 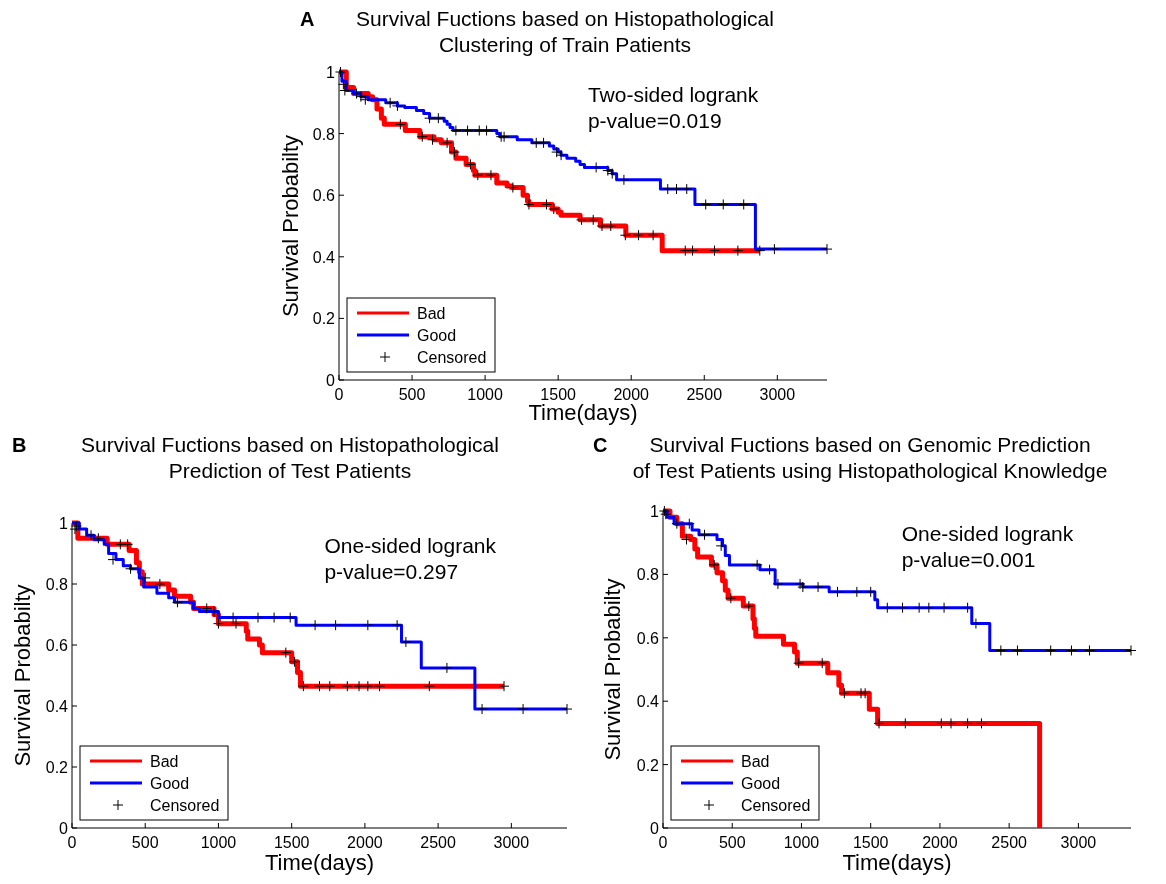 I want to click on text: B, so click(x=19, y=445).